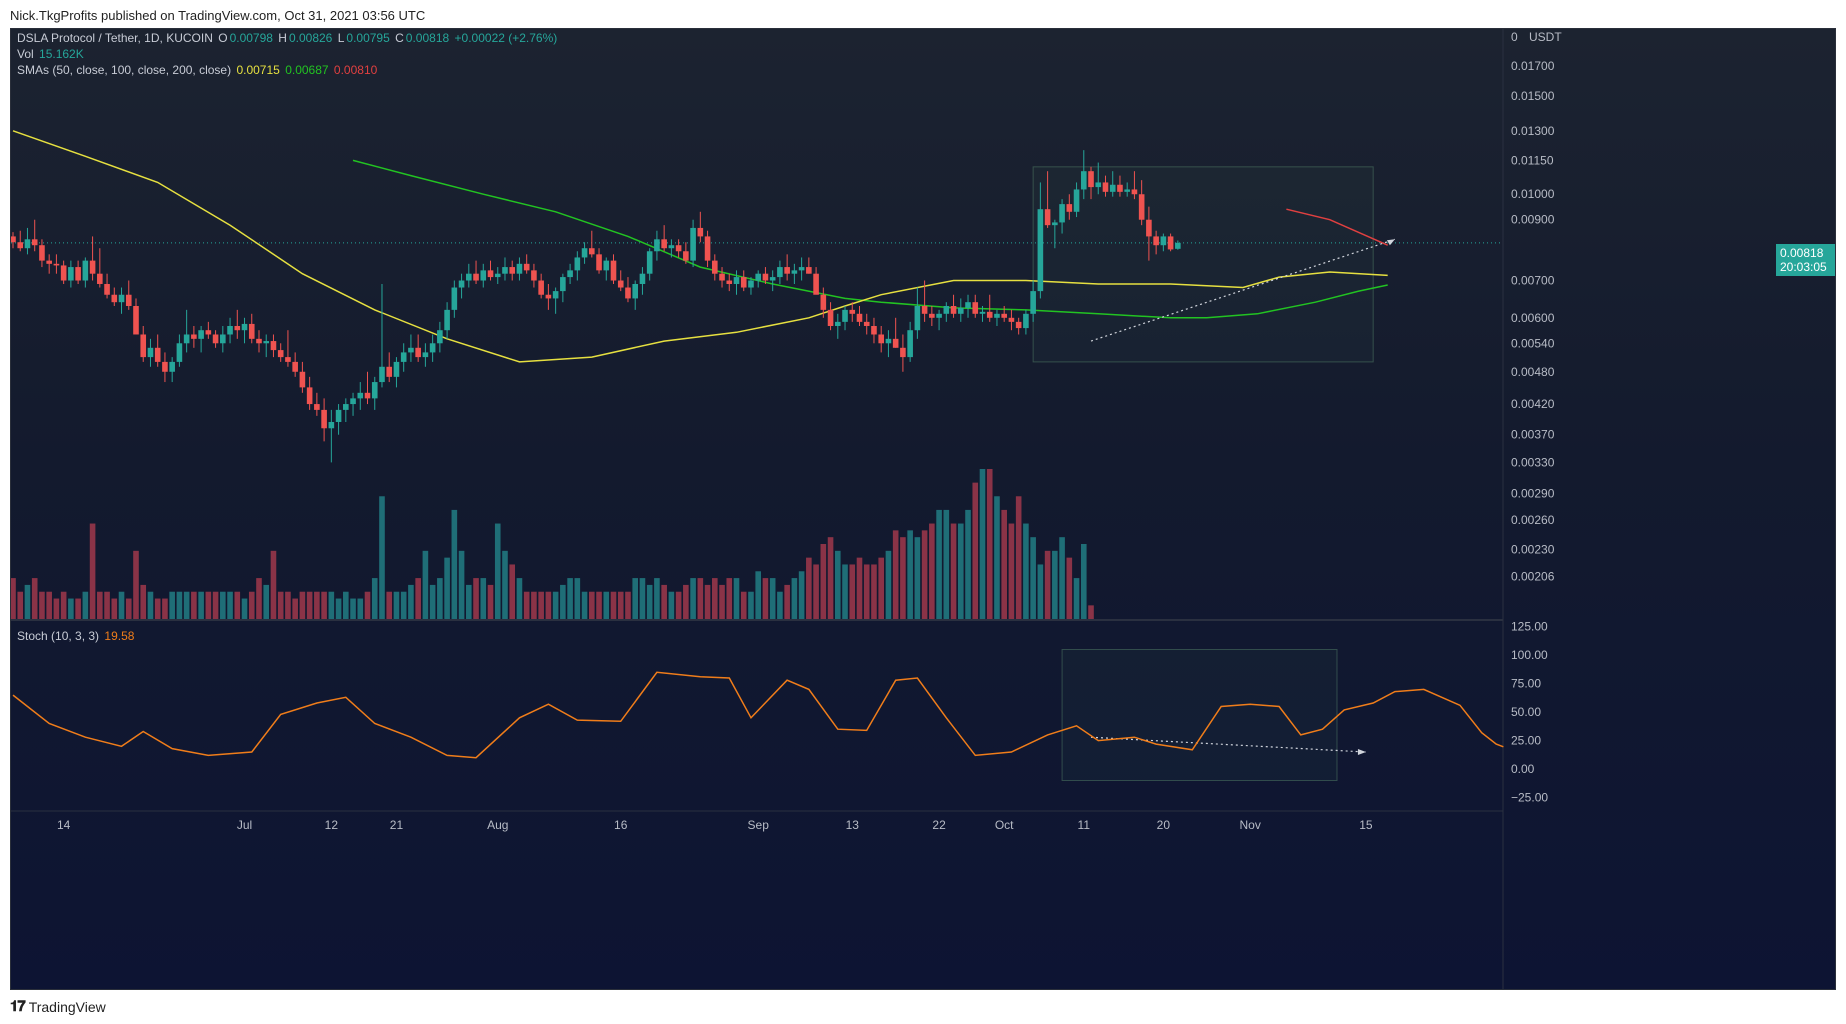  Describe the element at coordinates (332, 825) in the screenshot. I see `time-tick-label: 12` at that location.